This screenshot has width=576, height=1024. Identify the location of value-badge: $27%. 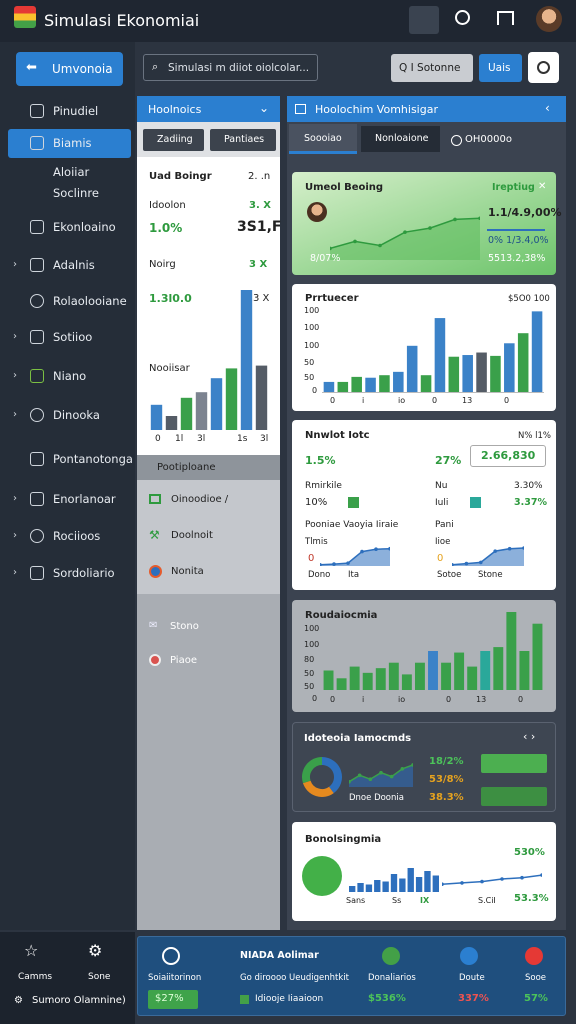
(173, 999).